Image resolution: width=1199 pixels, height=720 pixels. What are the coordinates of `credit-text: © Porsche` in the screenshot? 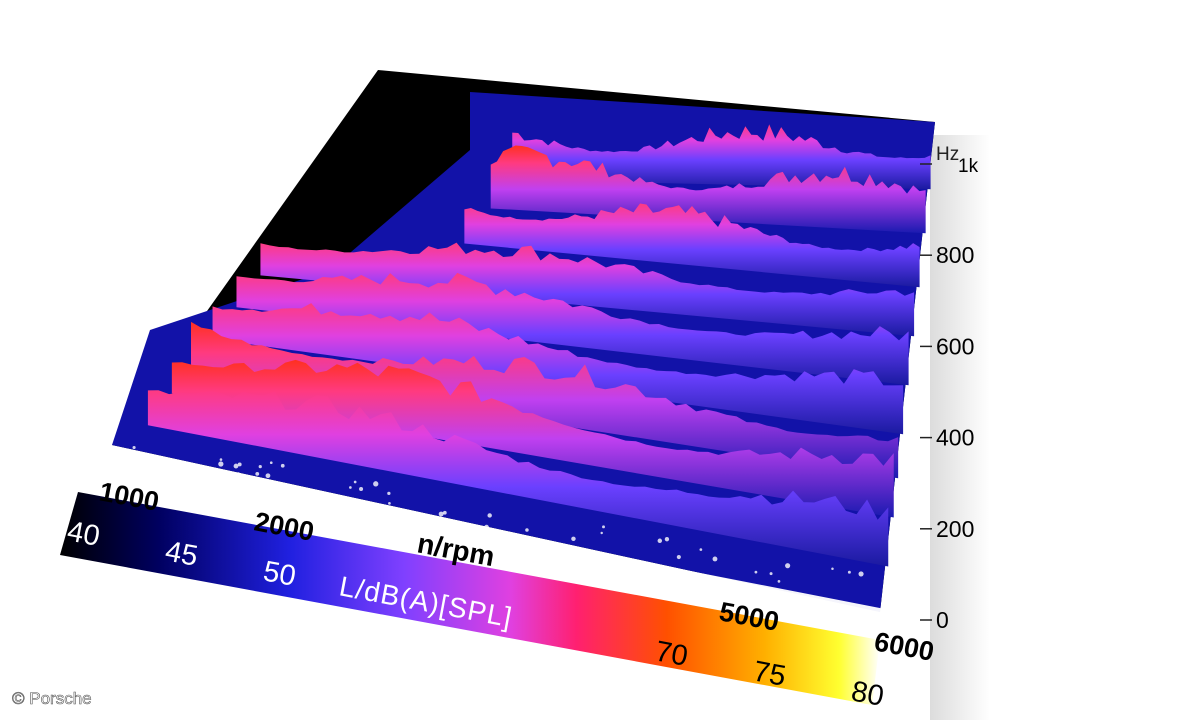 It's located at (52, 698).